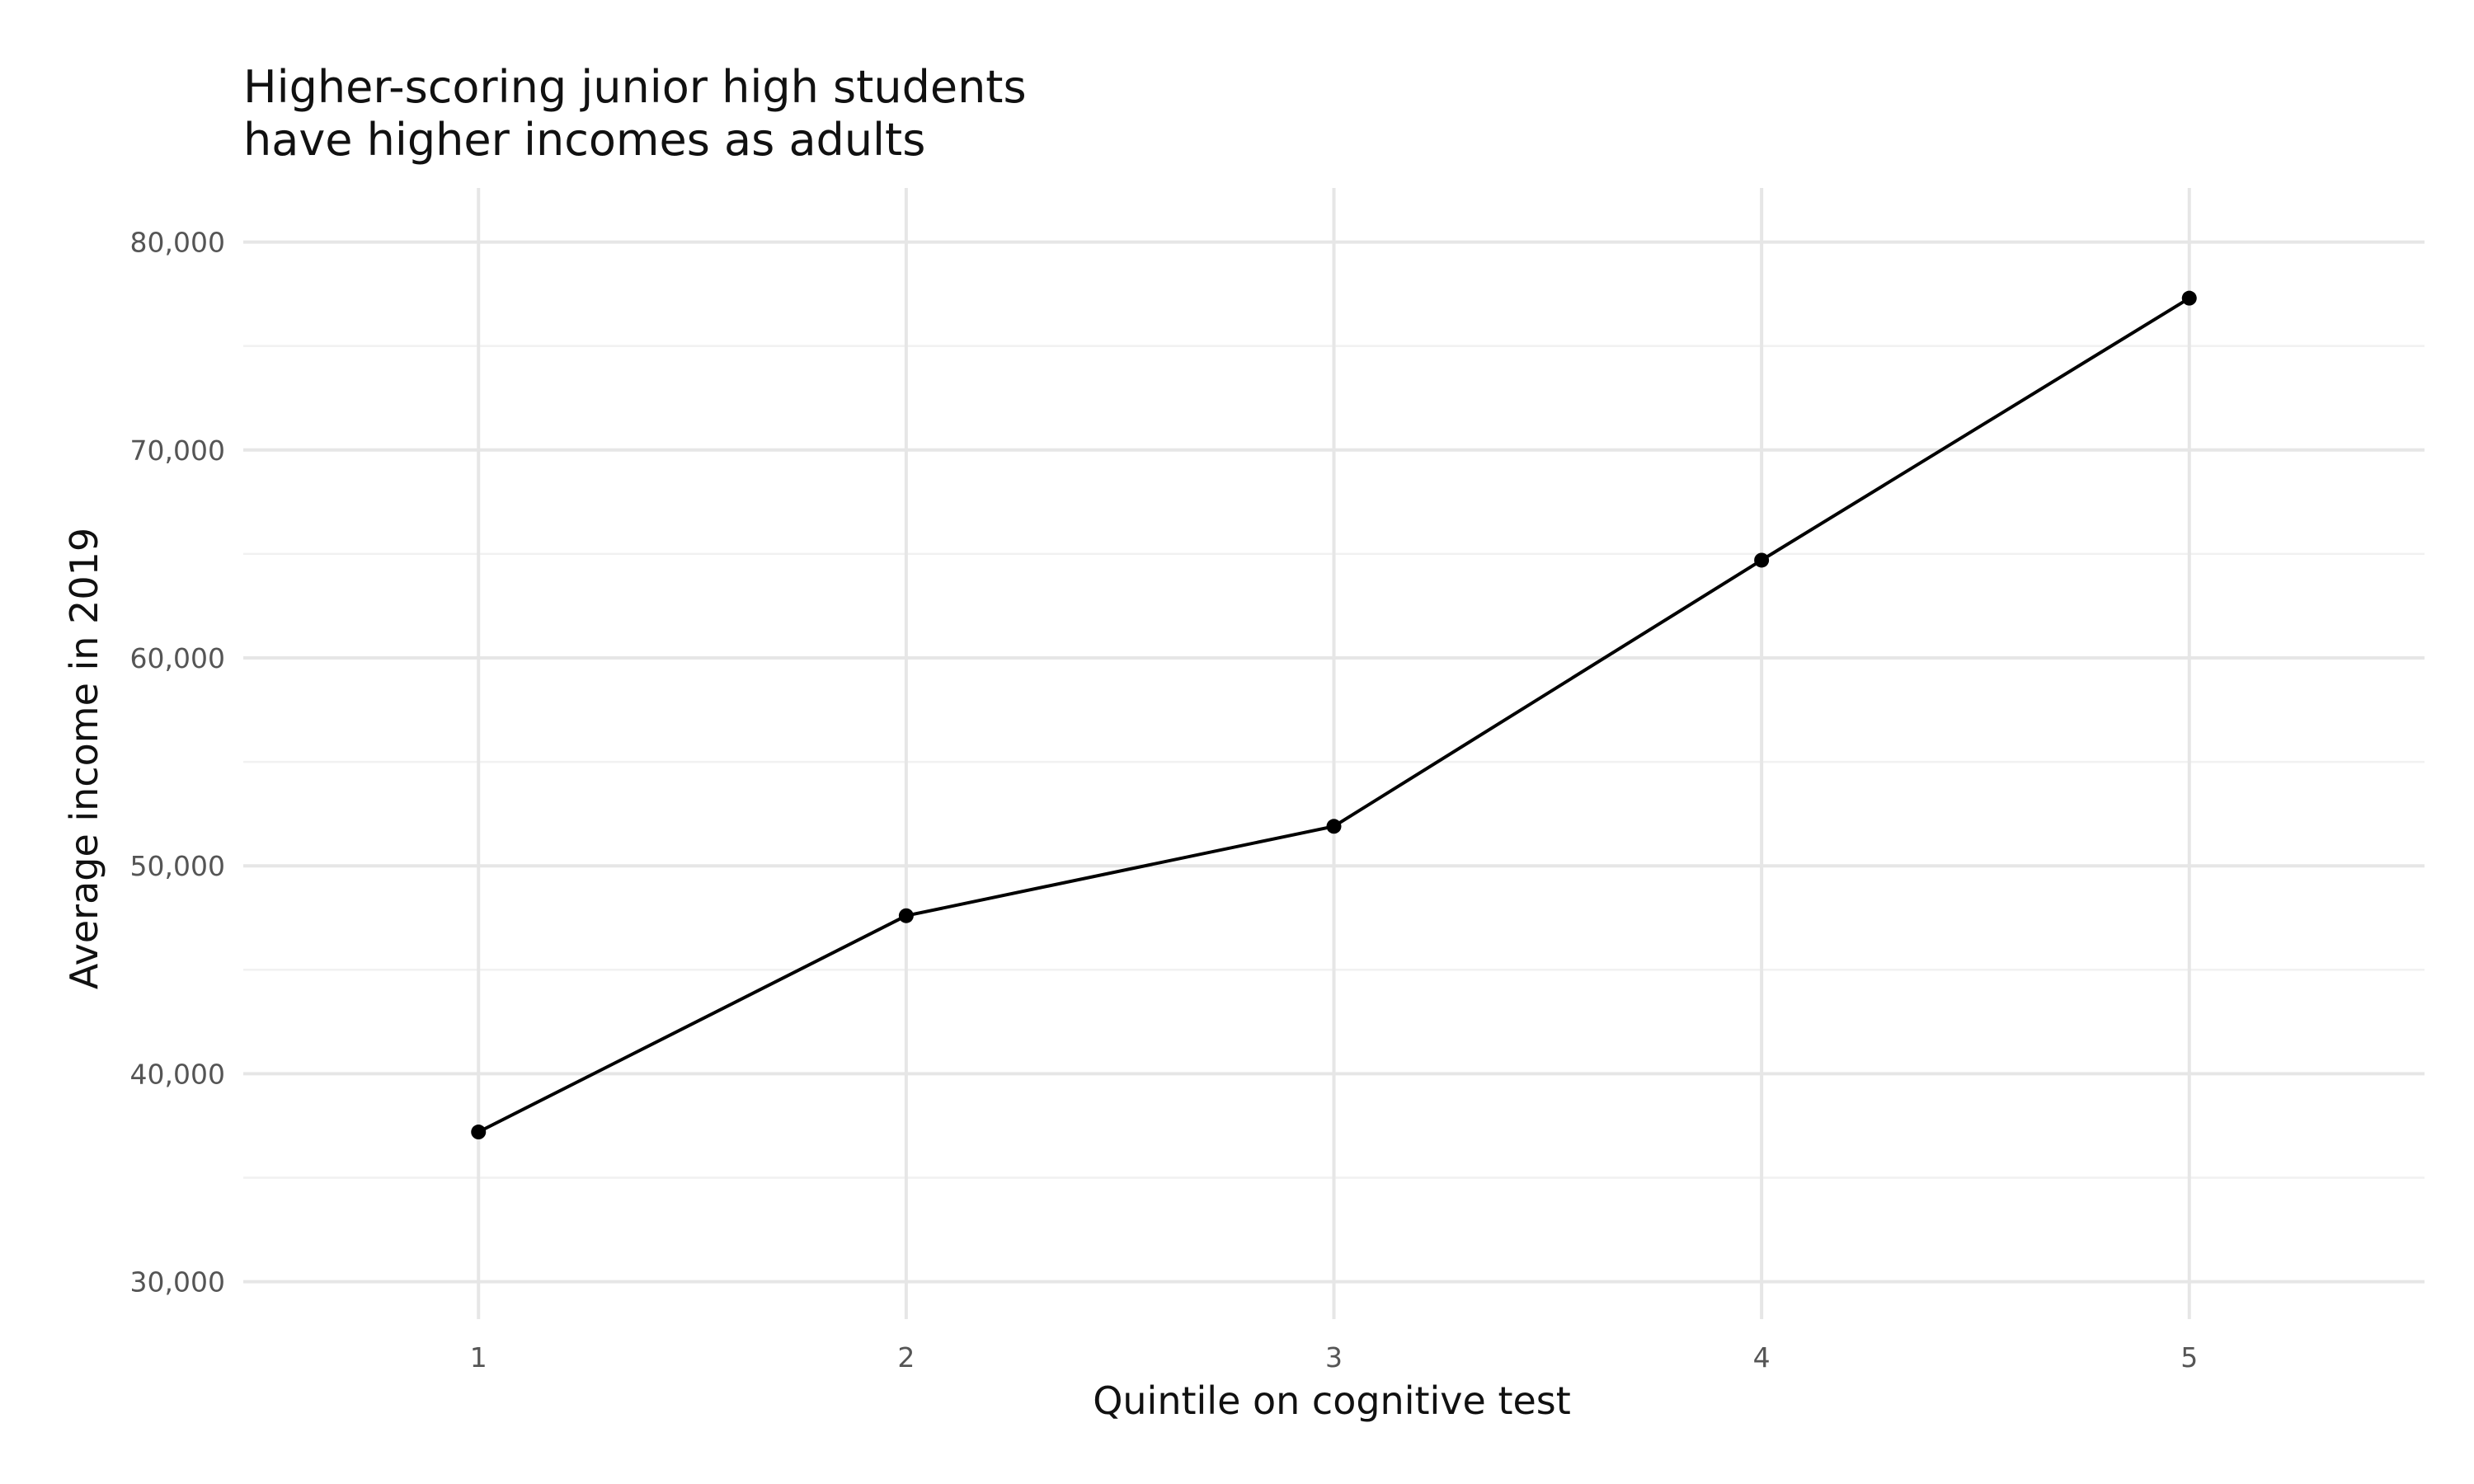 Image resolution: width=2474 pixels, height=1484 pixels. What do you see at coordinates (584, 140) in the screenshot?
I see `chart-title-line-2: have higher incomes as adults` at bounding box center [584, 140].